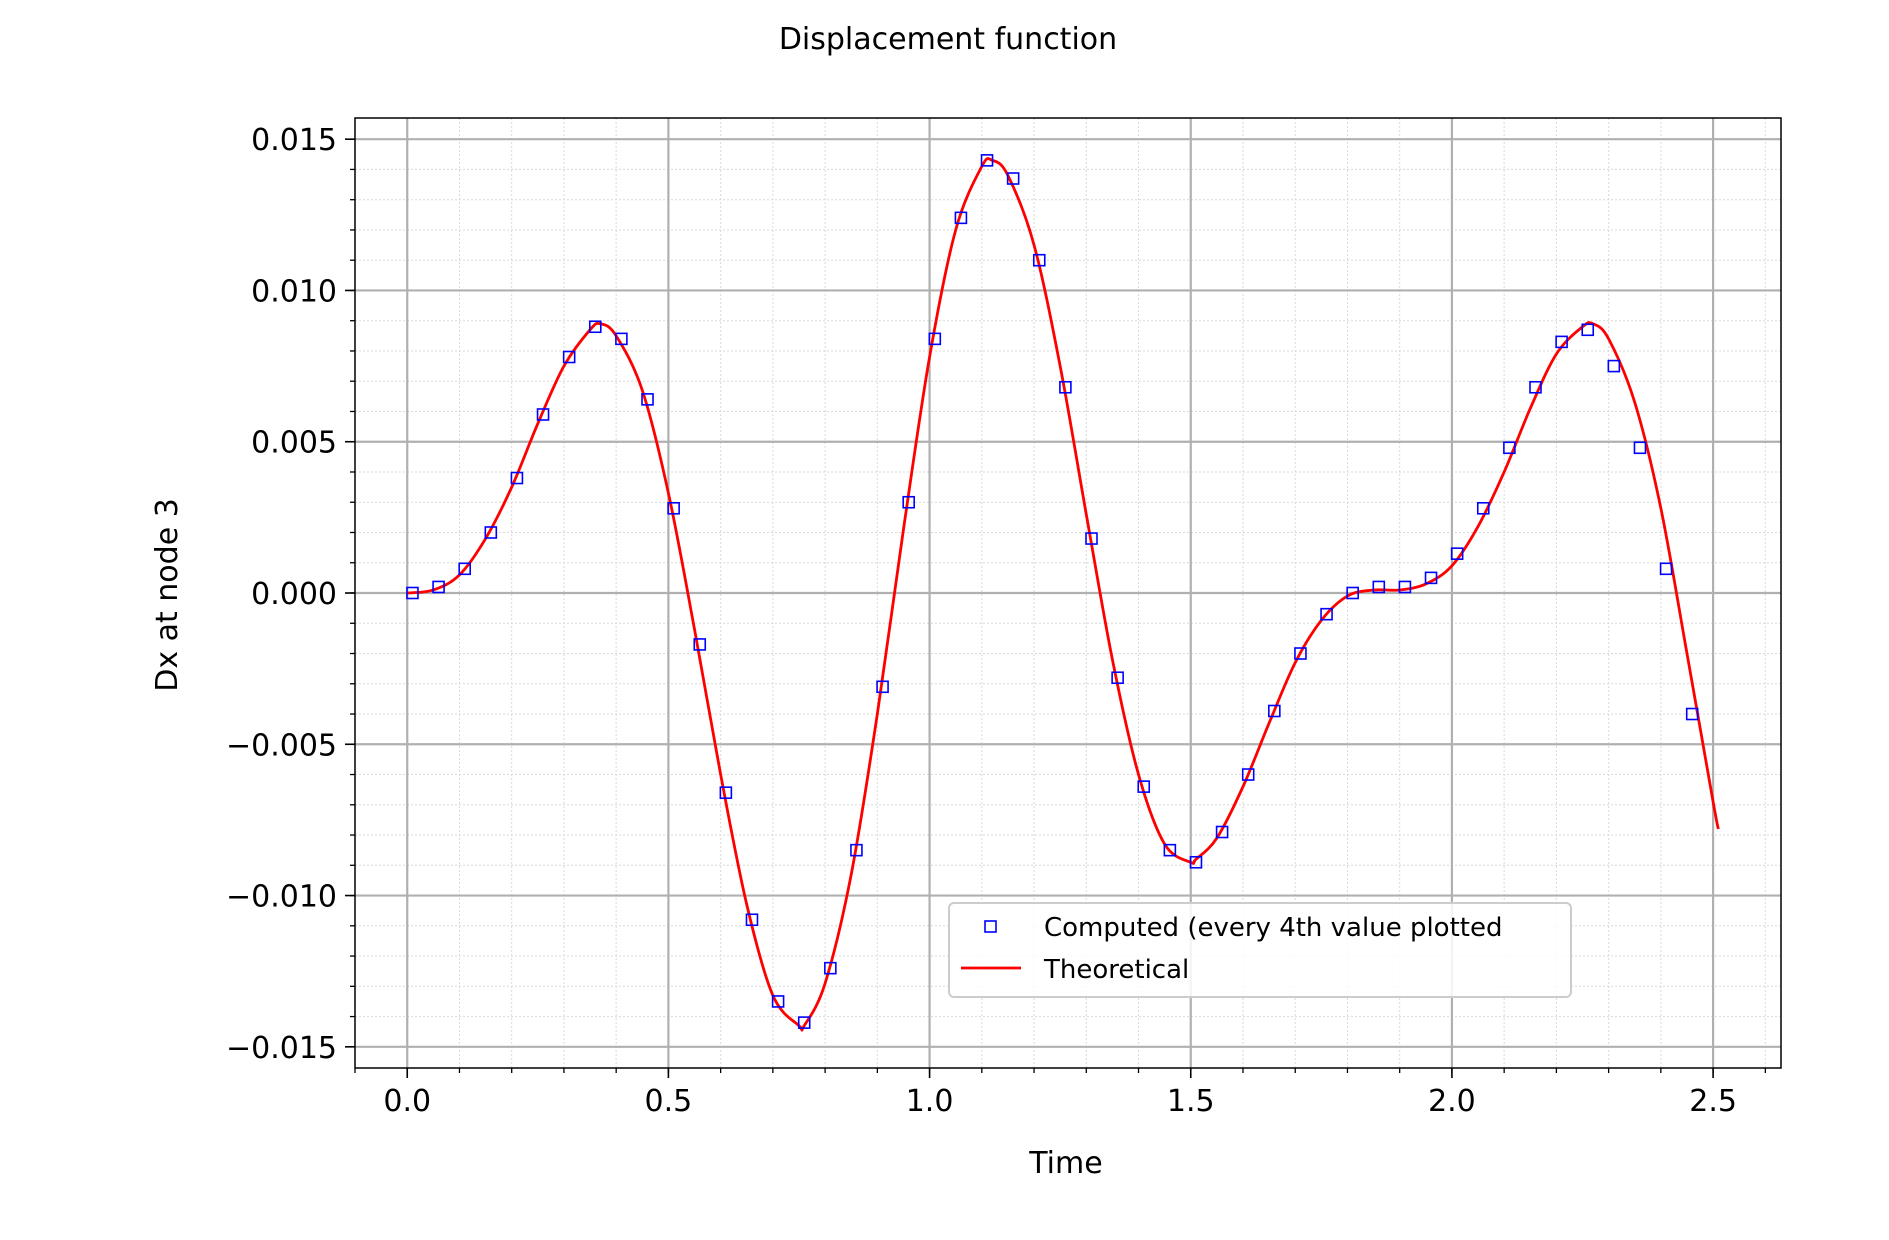  Describe the element at coordinates (948, 39) in the screenshot. I see `chart-title: Displacement function` at that location.